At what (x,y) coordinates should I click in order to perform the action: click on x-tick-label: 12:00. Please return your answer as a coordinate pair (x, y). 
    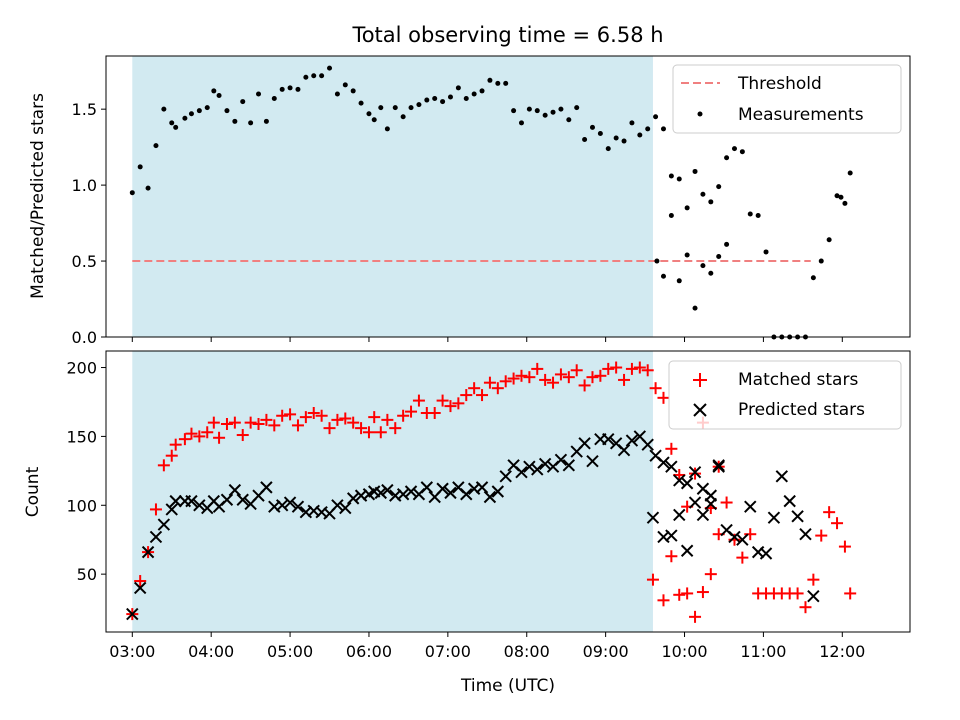
    Looking at the image, I should click on (842, 651).